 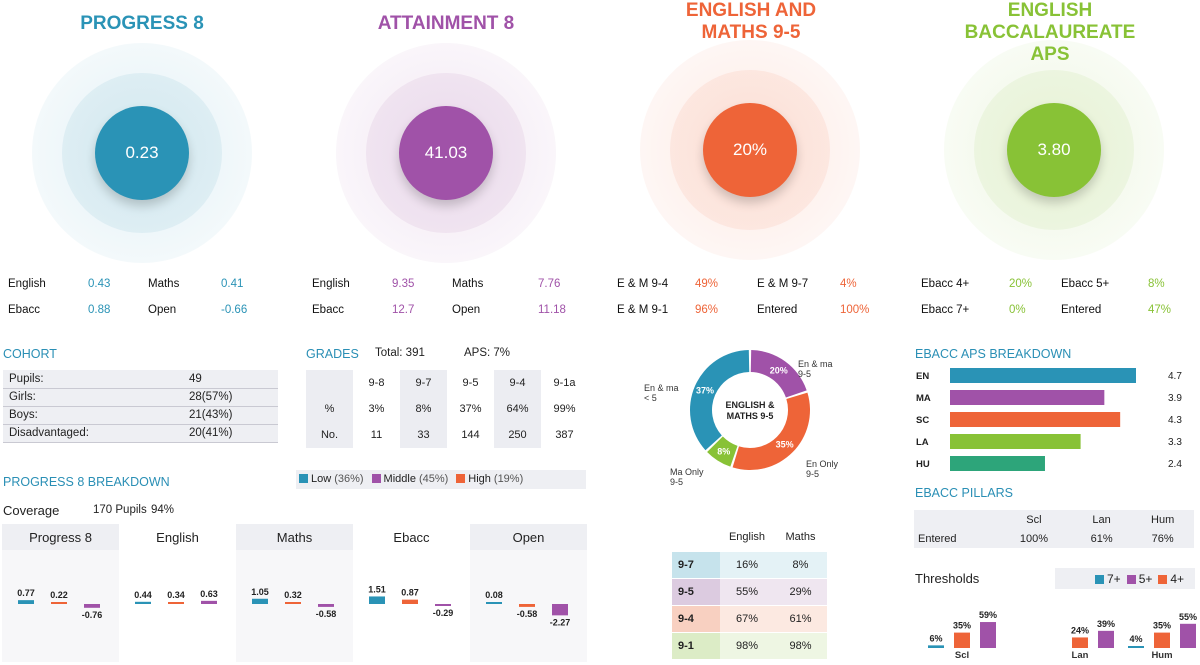 I want to click on legend-text: 4+, so click(x=1177, y=579).